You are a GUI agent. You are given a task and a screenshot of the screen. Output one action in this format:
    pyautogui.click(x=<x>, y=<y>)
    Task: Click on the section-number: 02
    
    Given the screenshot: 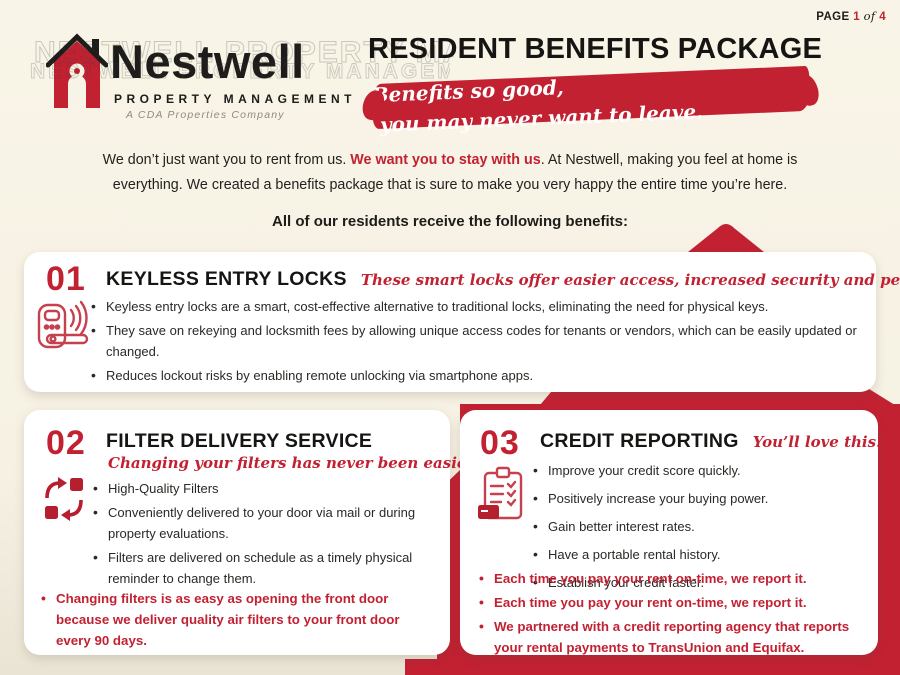 What is the action you would take?
    pyautogui.click(x=66, y=443)
    